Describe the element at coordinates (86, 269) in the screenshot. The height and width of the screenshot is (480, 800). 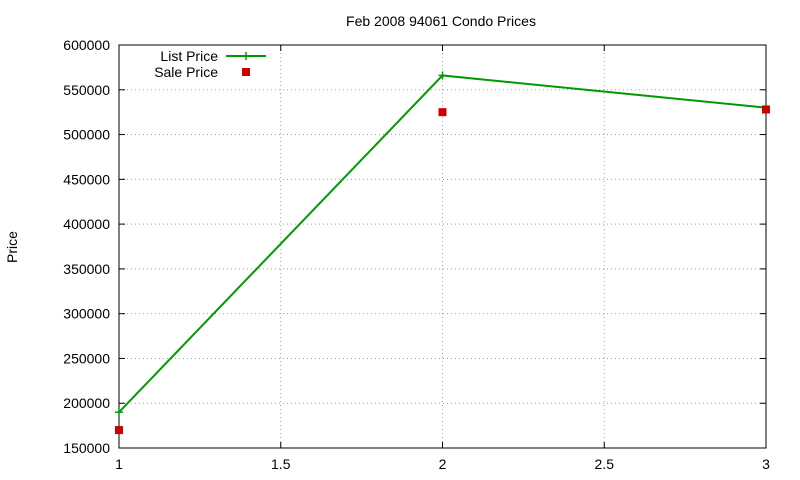
I see `y-tick-label: 350000` at that location.